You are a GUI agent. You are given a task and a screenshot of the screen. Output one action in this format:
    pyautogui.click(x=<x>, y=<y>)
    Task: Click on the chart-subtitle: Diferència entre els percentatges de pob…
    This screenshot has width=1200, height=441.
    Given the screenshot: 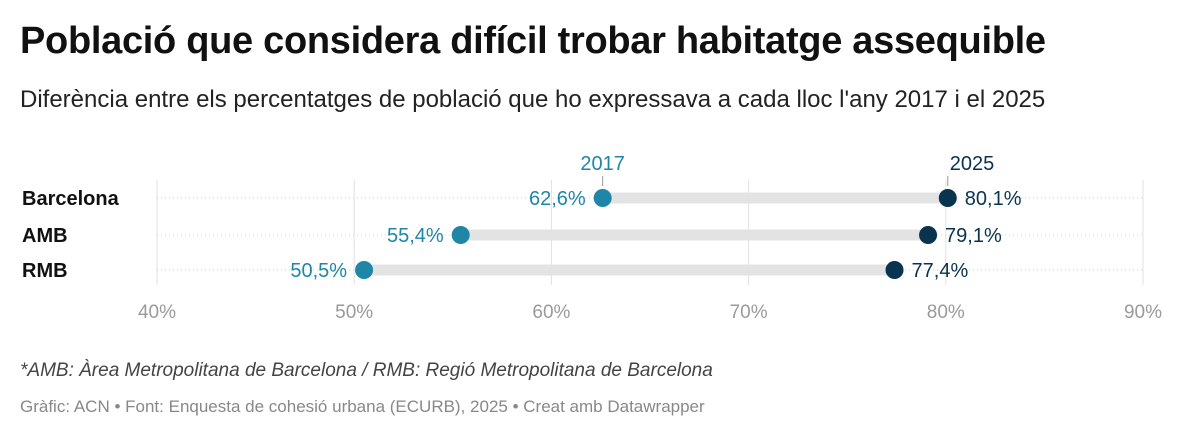 What is the action you would take?
    pyautogui.click(x=533, y=99)
    